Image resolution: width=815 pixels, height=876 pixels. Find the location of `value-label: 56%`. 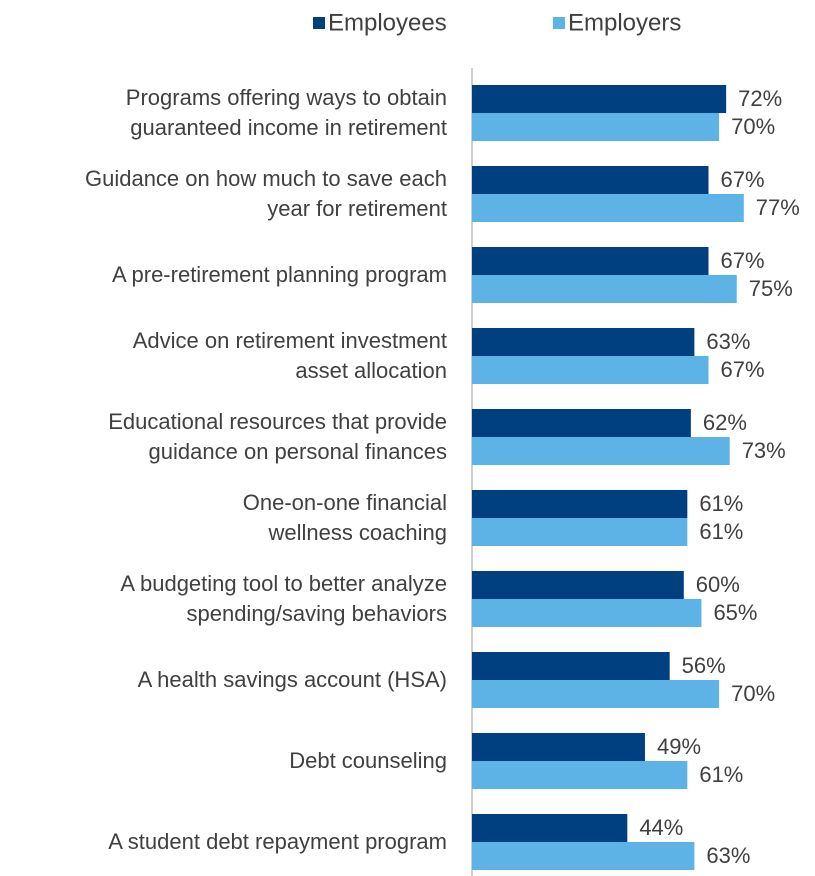

value-label: 56% is located at coordinates (704, 665).